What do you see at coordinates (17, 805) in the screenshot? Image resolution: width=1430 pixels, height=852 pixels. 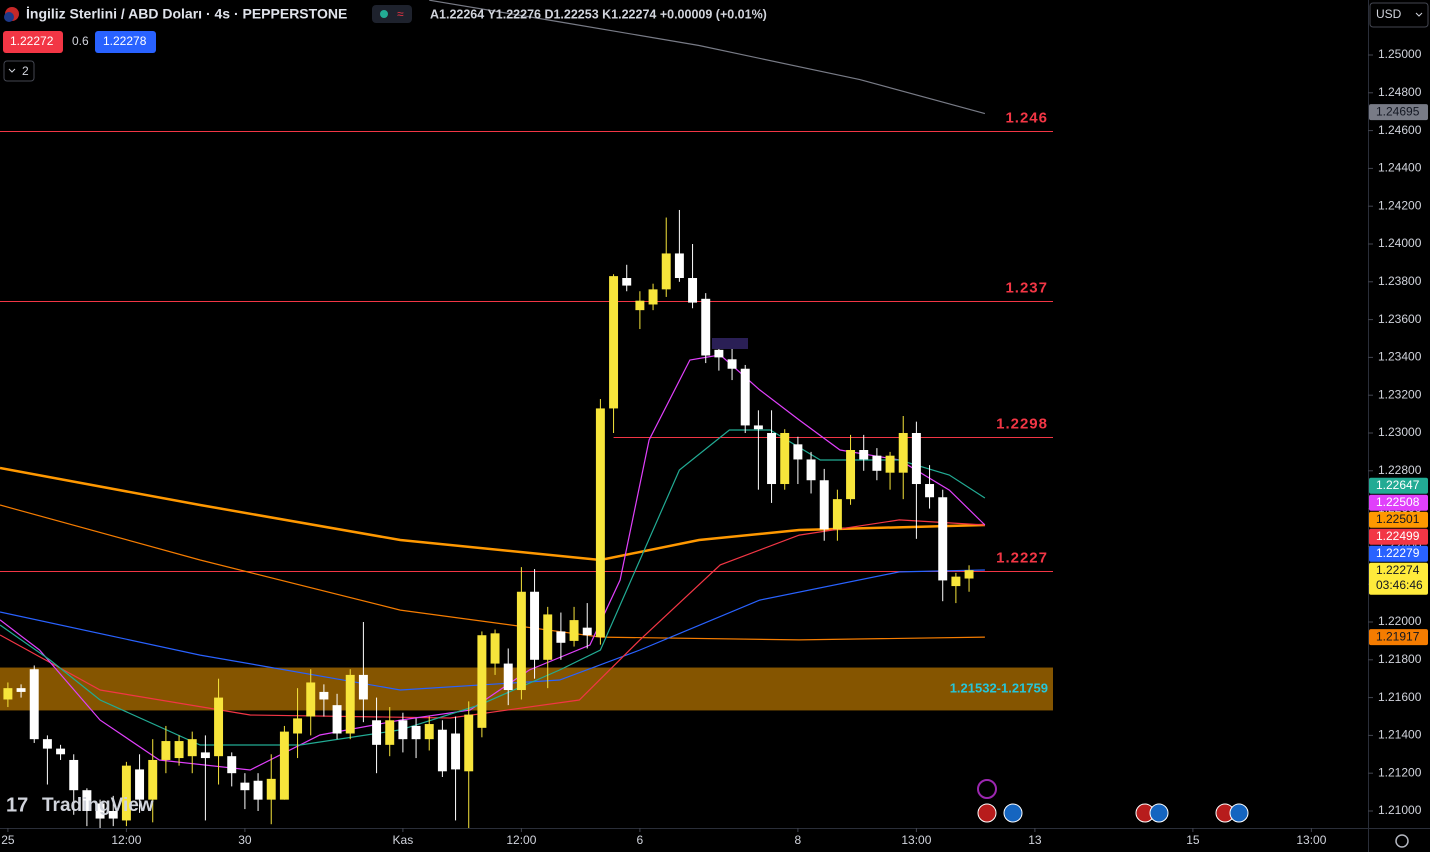 I see `watermark-logo: 17` at bounding box center [17, 805].